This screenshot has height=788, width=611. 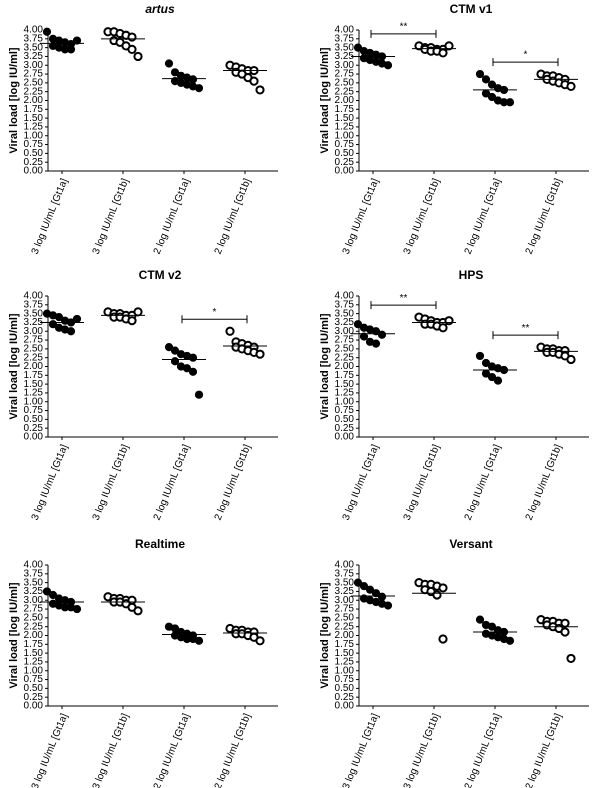 I want to click on significance-label: **, so click(x=404, y=298).